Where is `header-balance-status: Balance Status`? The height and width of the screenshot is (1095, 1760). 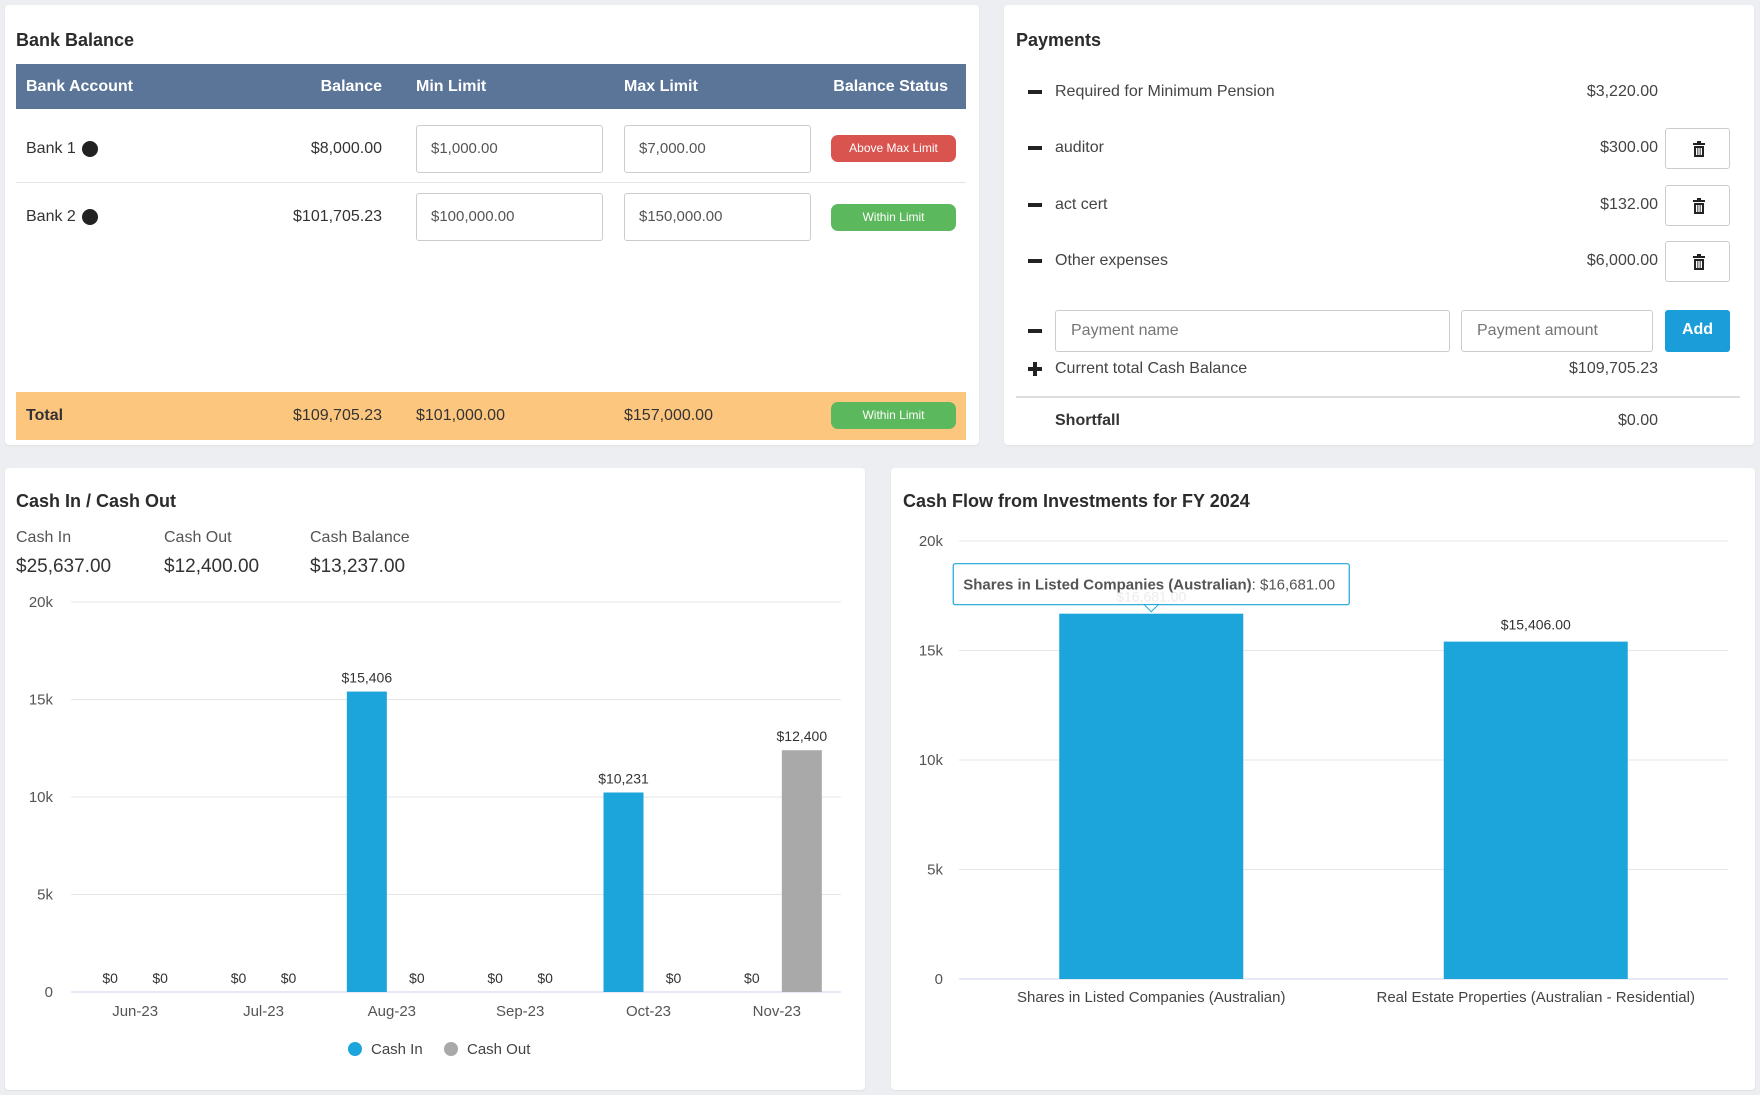
header-balance-status: Balance Status is located at coordinates (890, 86).